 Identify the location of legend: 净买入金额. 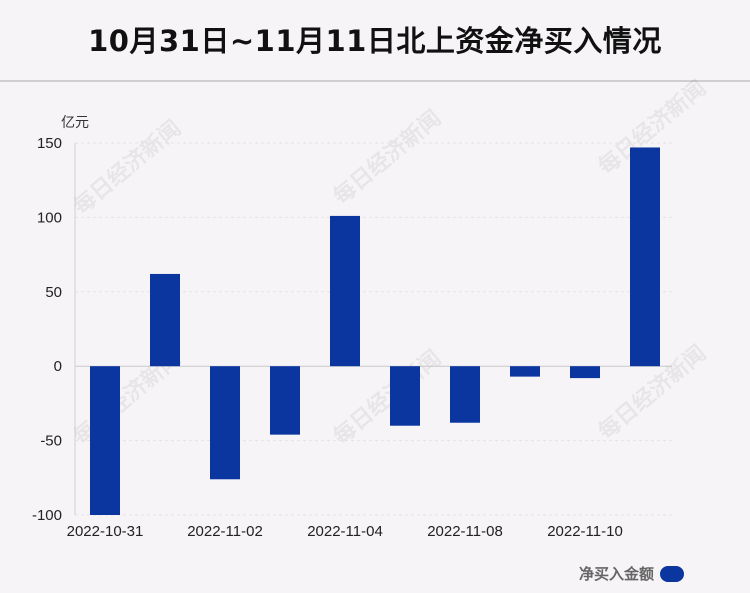
(631, 573).